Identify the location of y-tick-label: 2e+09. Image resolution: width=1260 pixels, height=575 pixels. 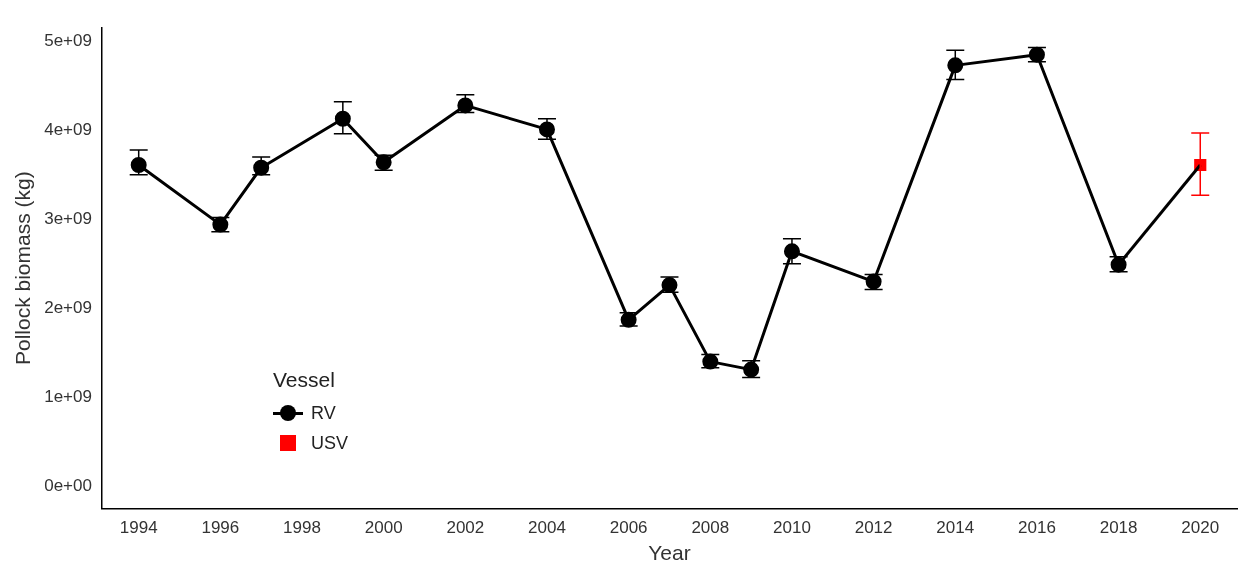
(68, 307).